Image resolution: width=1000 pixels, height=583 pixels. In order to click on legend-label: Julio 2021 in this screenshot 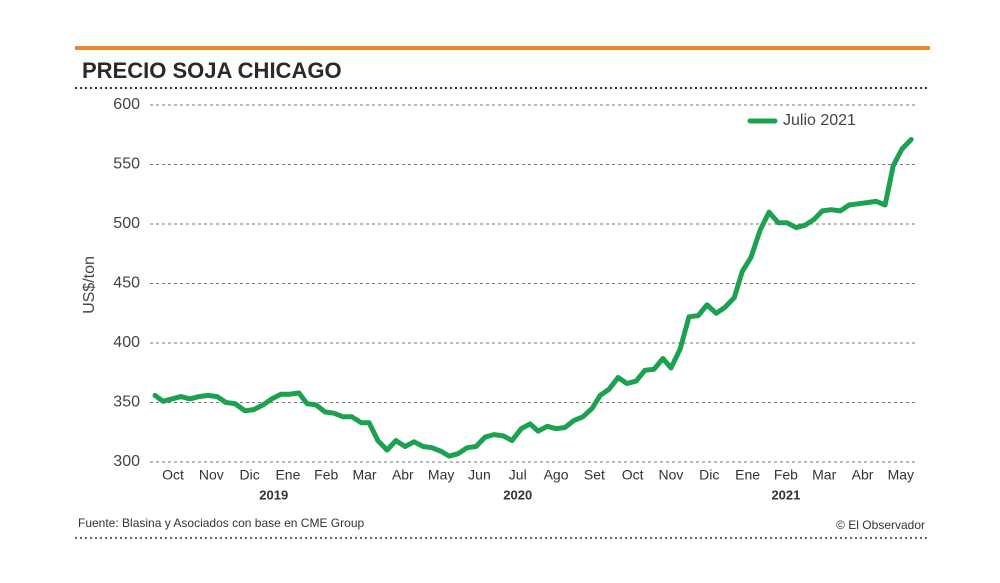, I will do `click(819, 120)`.